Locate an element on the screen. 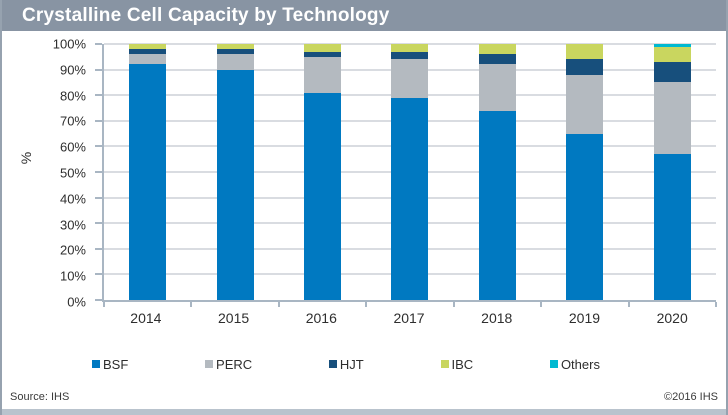  stacked-bar-2018 is located at coordinates (497, 172).